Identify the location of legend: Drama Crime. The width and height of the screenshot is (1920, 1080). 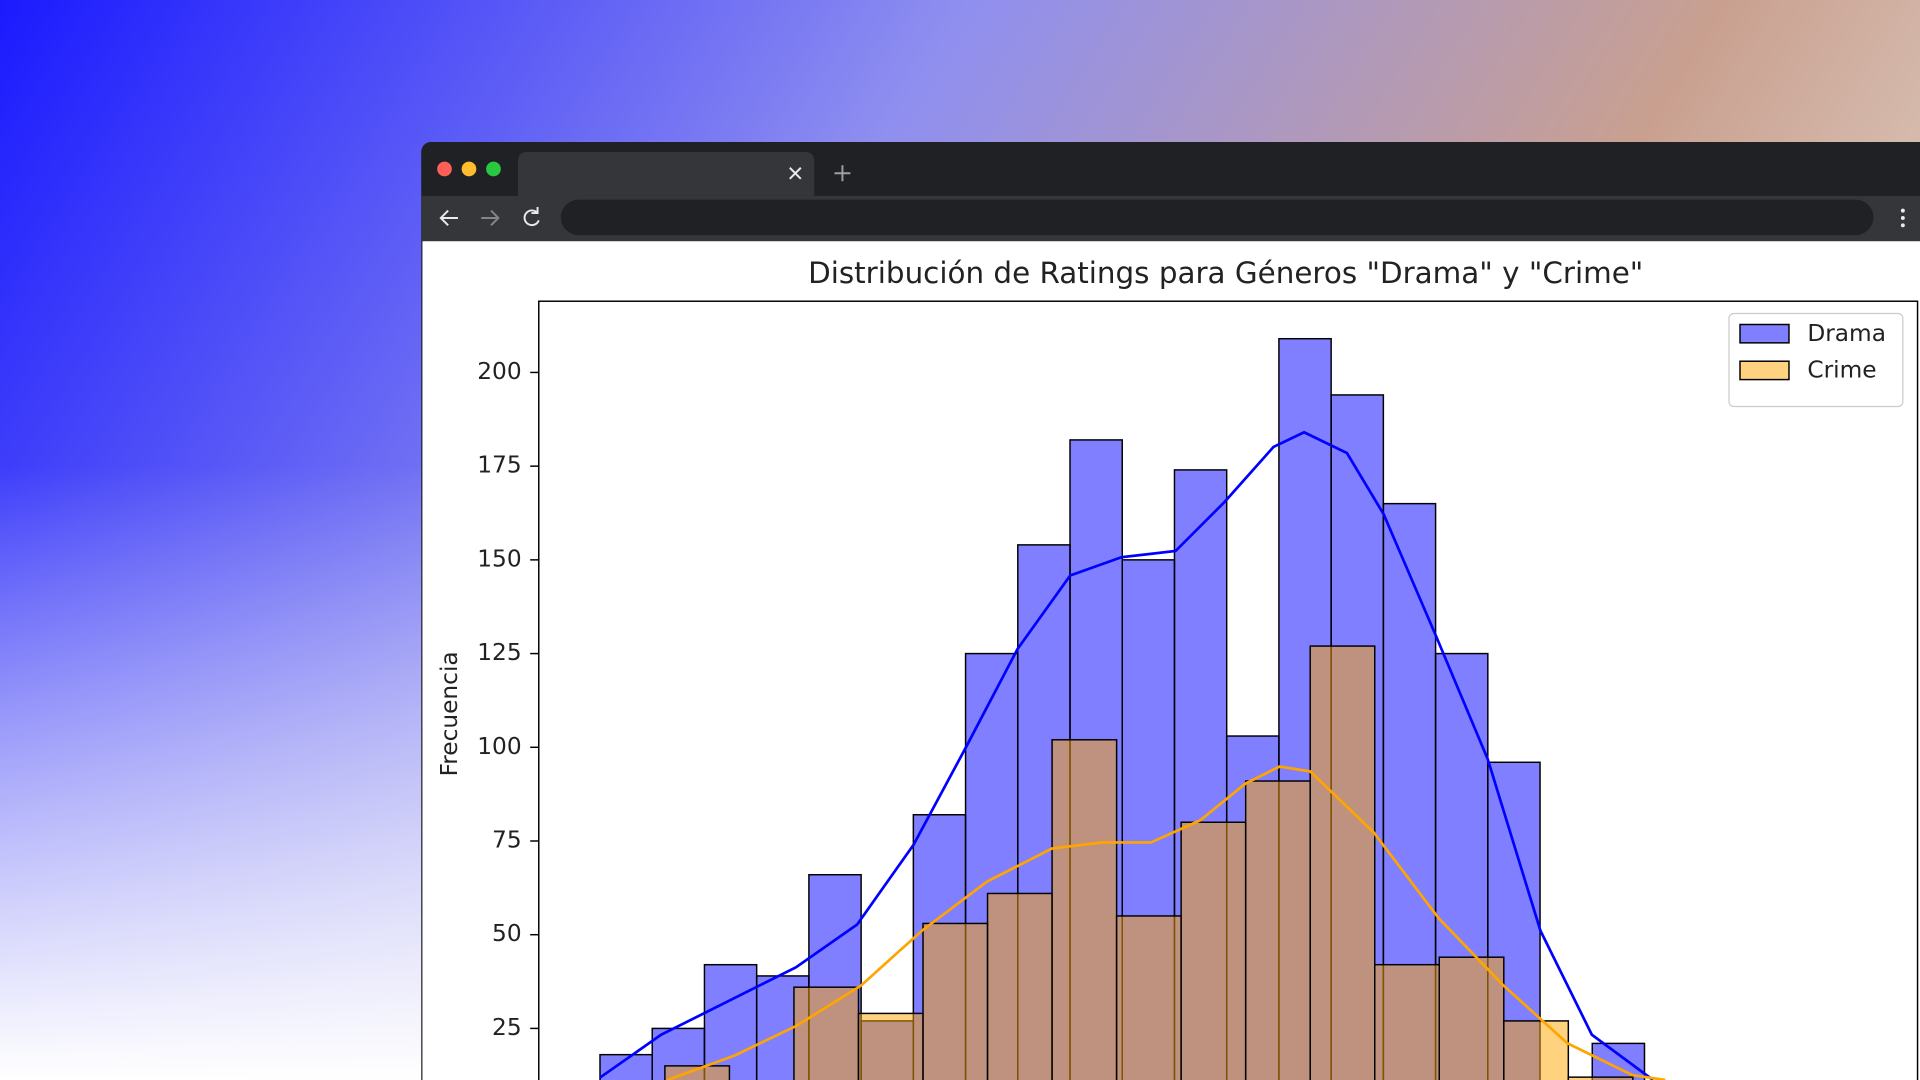
(1816, 360).